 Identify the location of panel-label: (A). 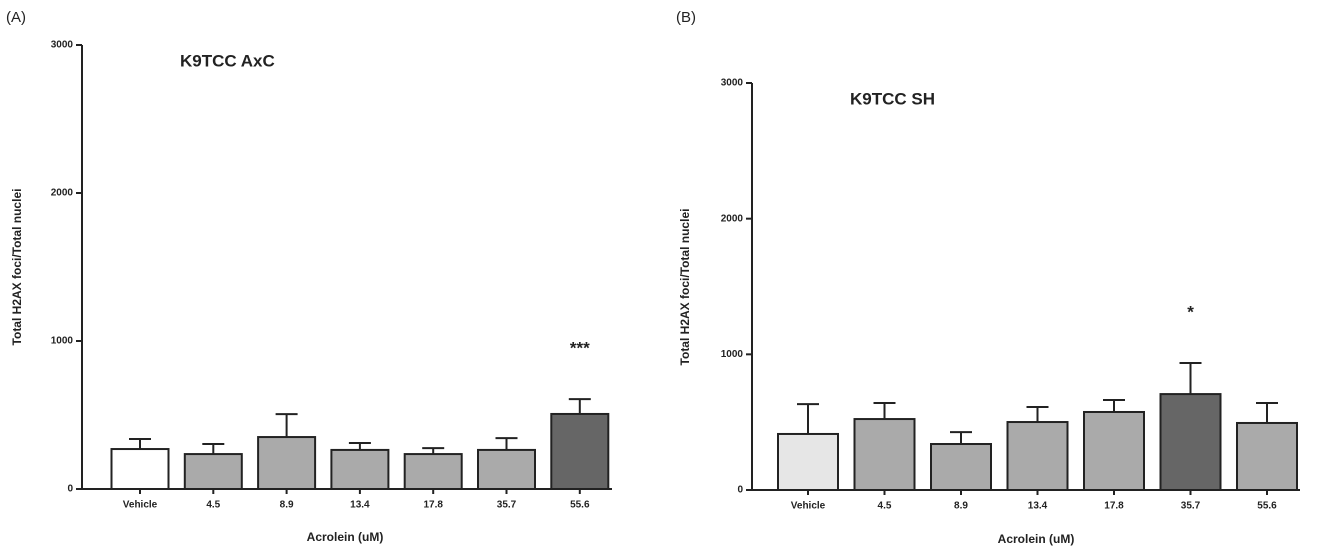
(16, 17).